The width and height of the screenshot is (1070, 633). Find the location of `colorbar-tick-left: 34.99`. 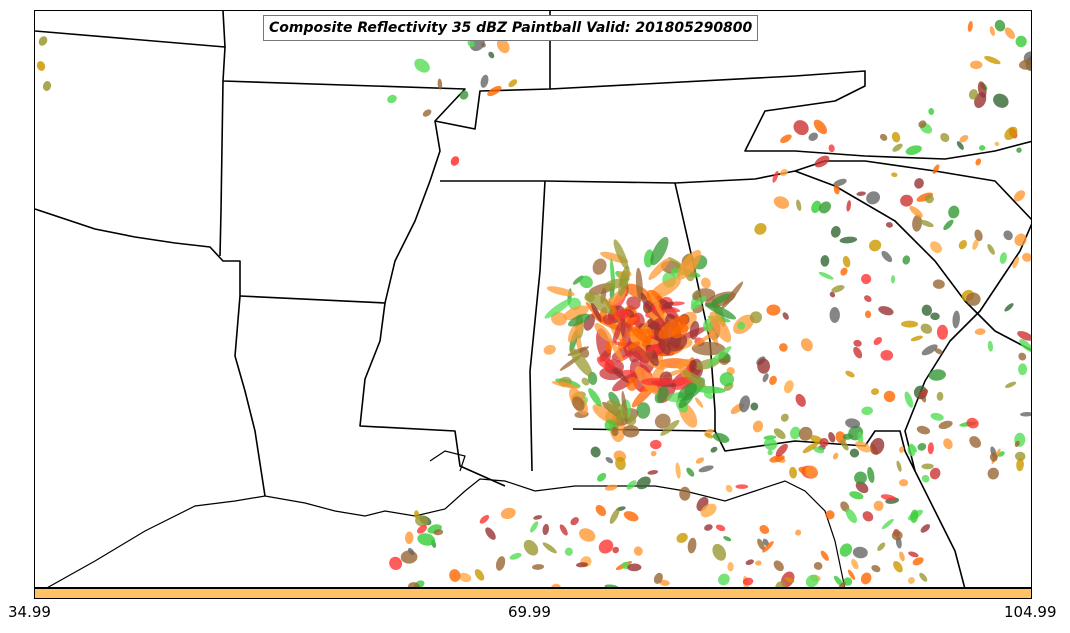

colorbar-tick-left: 34.99 is located at coordinates (29, 612).